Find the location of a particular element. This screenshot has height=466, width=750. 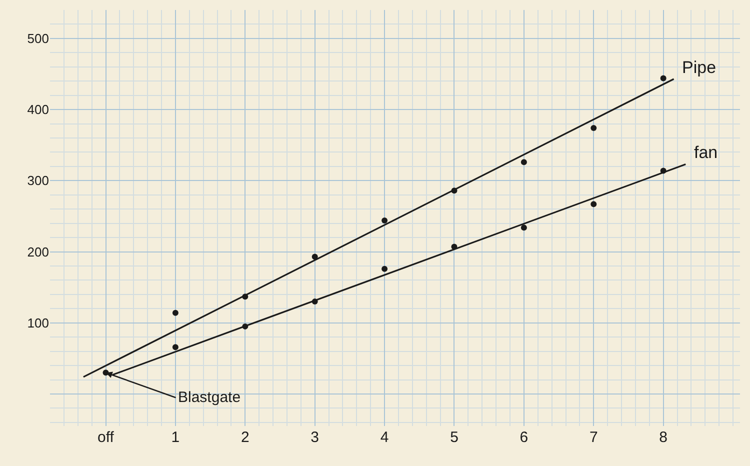

x-tick-label: 8 is located at coordinates (663, 437).